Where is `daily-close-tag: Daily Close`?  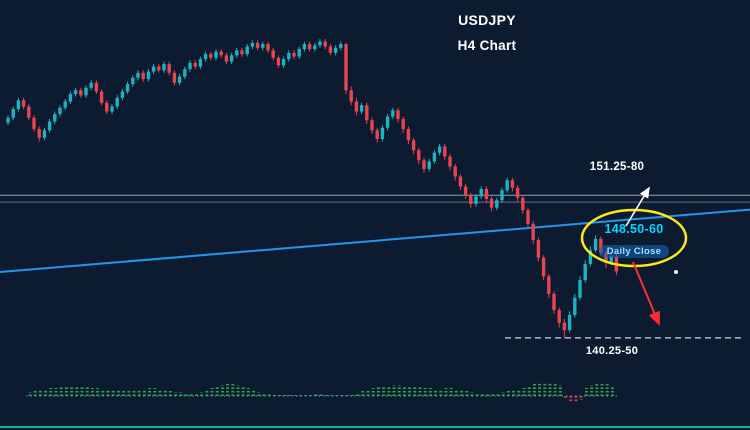
daily-close-tag: Daily Close is located at coordinates (634, 251).